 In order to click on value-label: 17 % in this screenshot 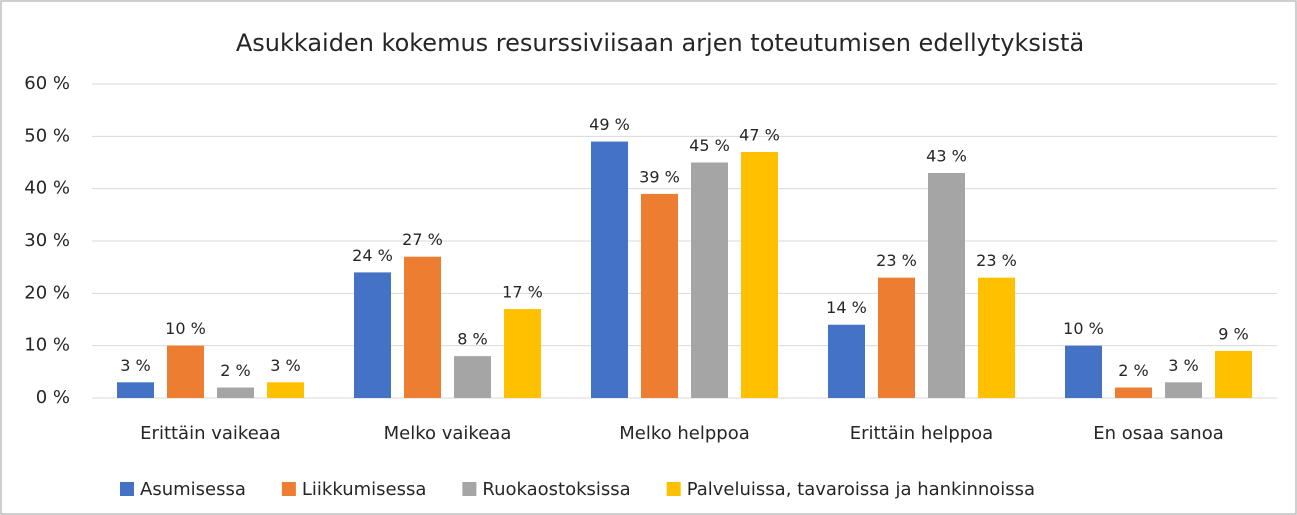, I will do `click(522, 292)`.